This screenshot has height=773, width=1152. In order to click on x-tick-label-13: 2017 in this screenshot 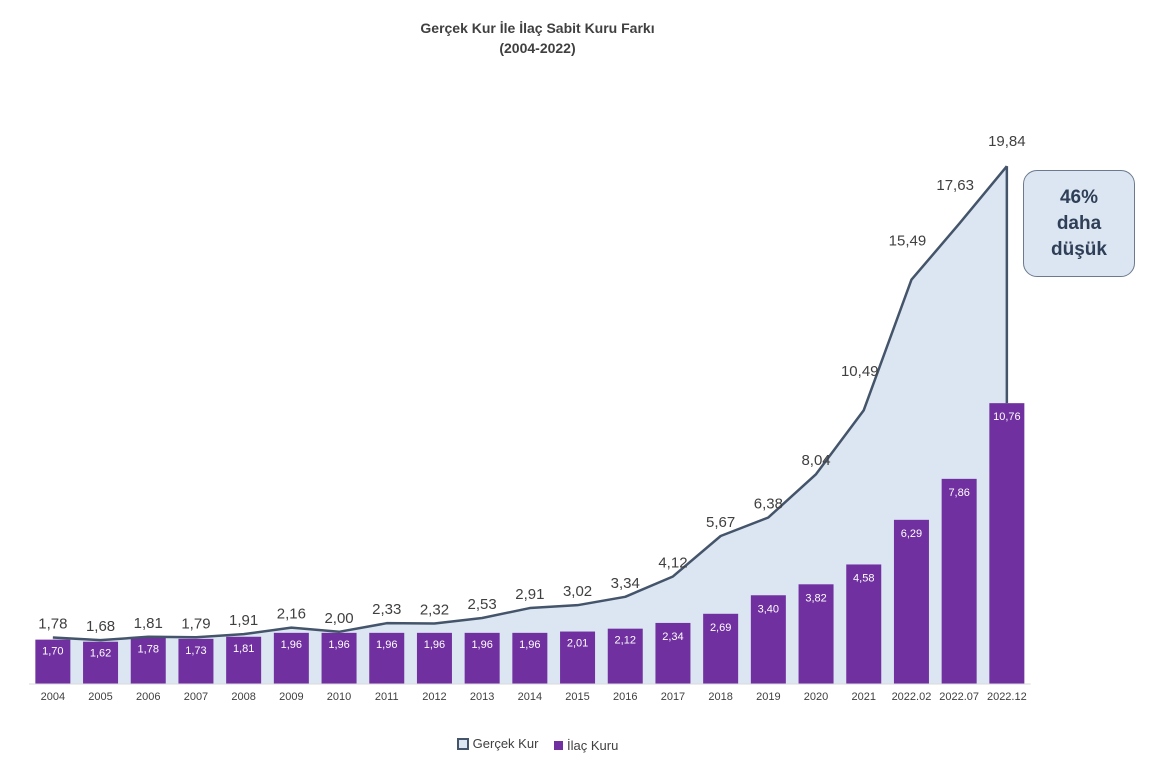, I will do `click(673, 697)`.